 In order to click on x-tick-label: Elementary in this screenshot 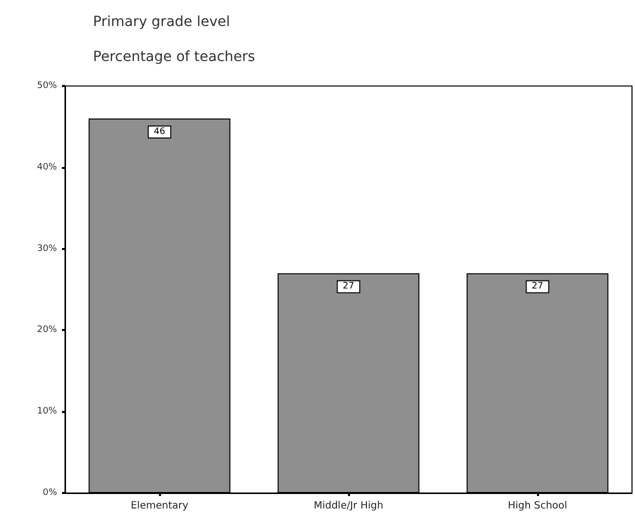, I will do `click(159, 506)`.